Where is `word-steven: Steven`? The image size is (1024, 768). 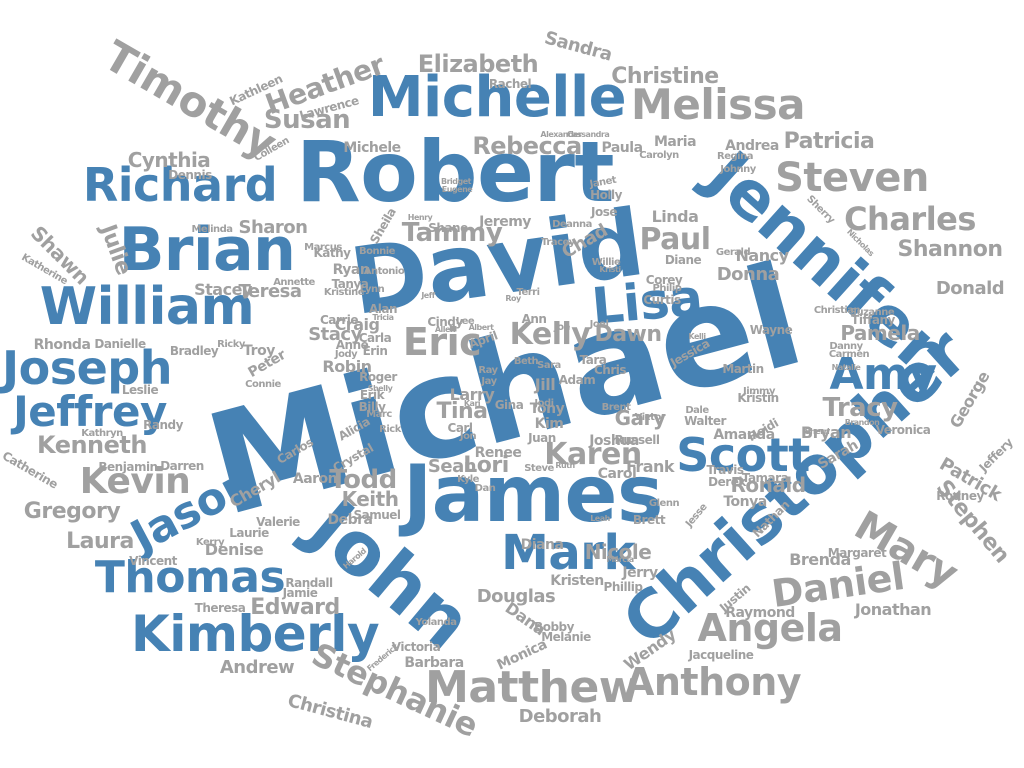
word-steven: Steven is located at coordinates (852, 178).